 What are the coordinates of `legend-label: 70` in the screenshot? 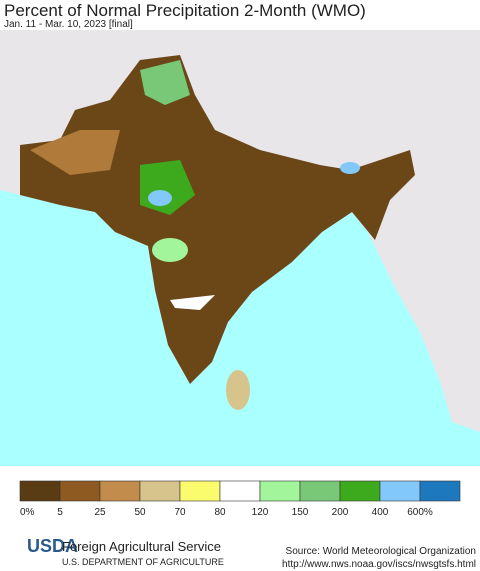 It's located at (180, 512).